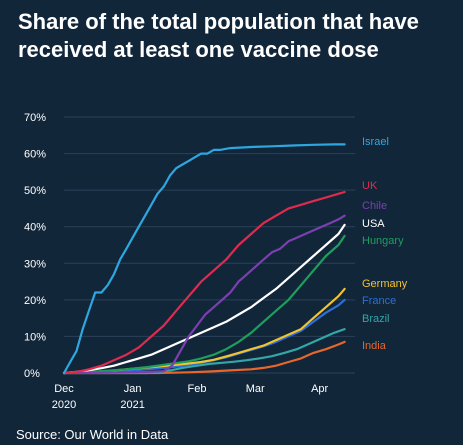 Image resolution: width=463 pixels, height=445 pixels. Describe the element at coordinates (64, 405) in the screenshot. I see `x-tick-label: 2020` at that location.